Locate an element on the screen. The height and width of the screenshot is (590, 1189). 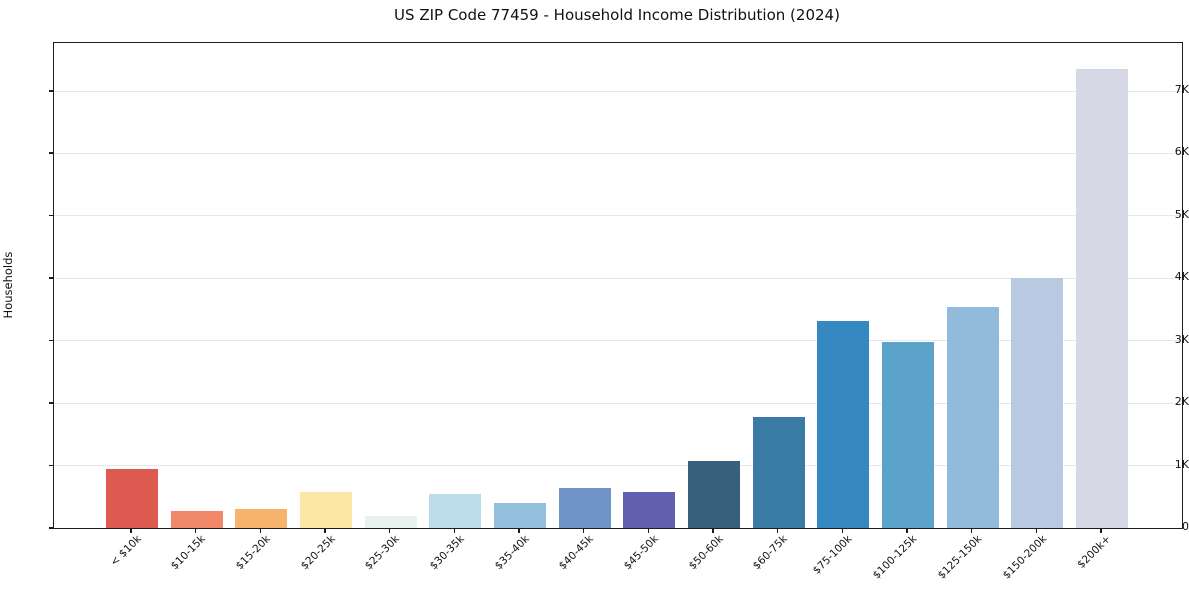
y-tick-label: 4K is located at coordinates (1181, 277).